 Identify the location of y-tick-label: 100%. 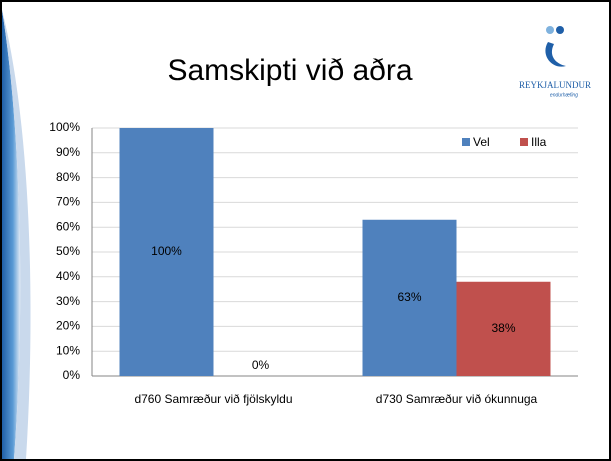
(64, 127).